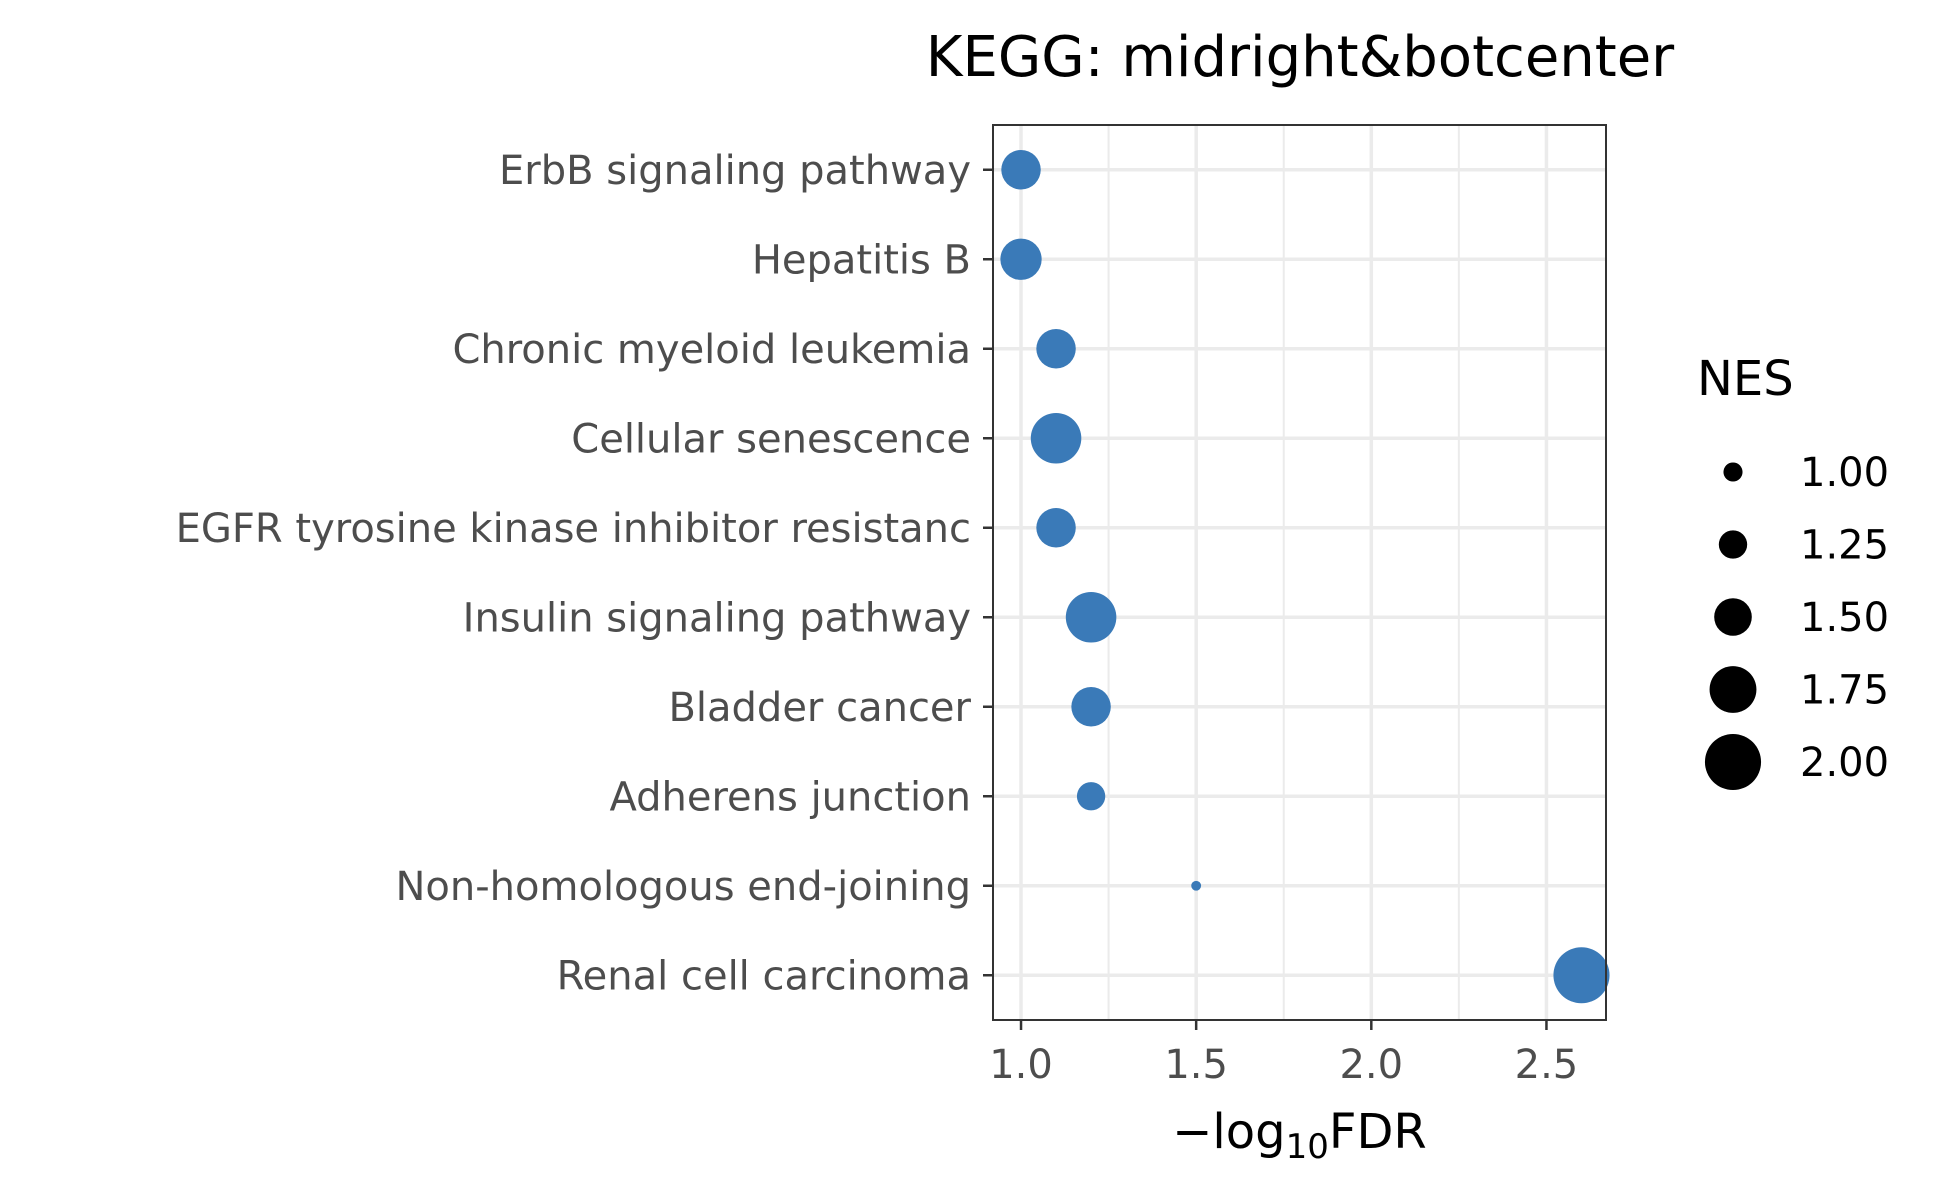 This screenshot has width=1950, height=1200. What do you see at coordinates (717, 618) in the screenshot?
I see `y-tick-label: Insulin signaling pathway` at bounding box center [717, 618].